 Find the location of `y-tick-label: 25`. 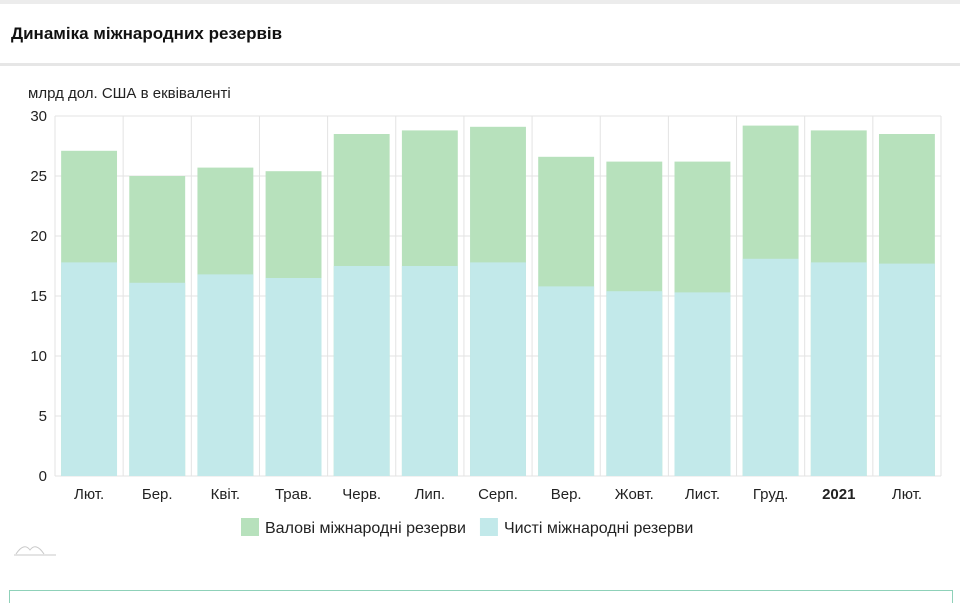

y-tick-label: 25 is located at coordinates (38, 176).